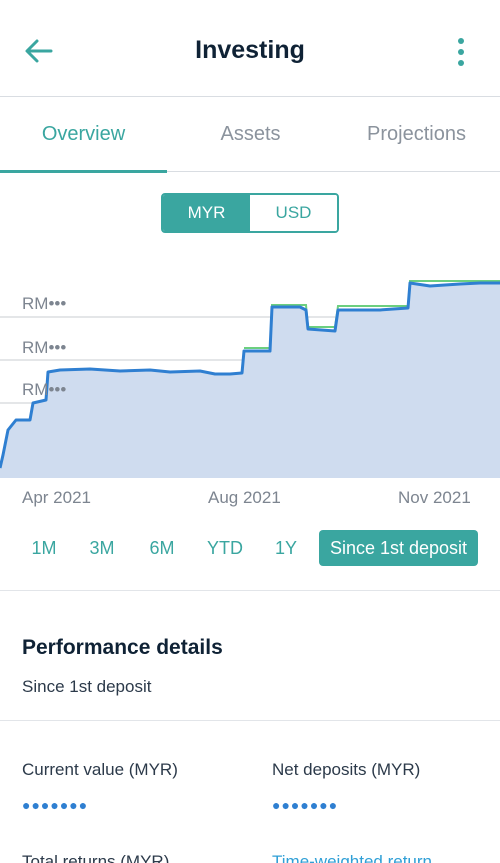  I want to click on app-header: Investing, so click(250, 48).